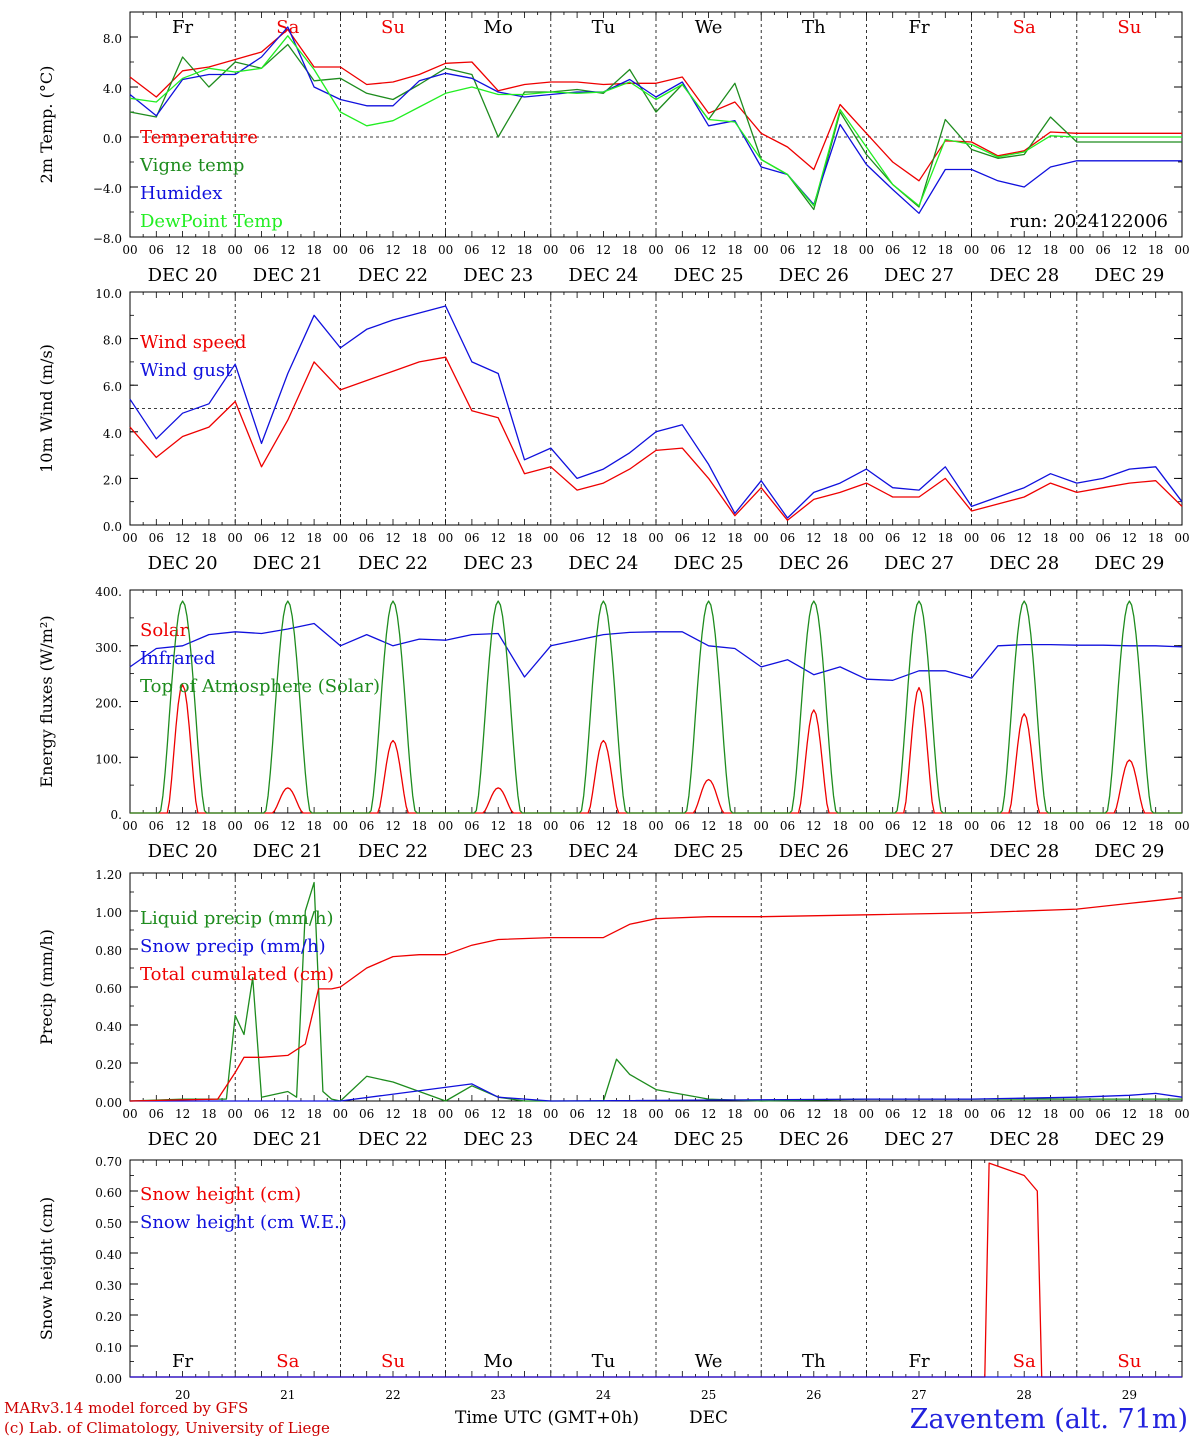 Image resolution: width=1194 pixels, height=1440 pixels. What do you see at coordinates (547, 1418) in the screenshot?
I see `x-axis-label: Time UTC (GMT+0h)` at bounding box center [547, 1418].